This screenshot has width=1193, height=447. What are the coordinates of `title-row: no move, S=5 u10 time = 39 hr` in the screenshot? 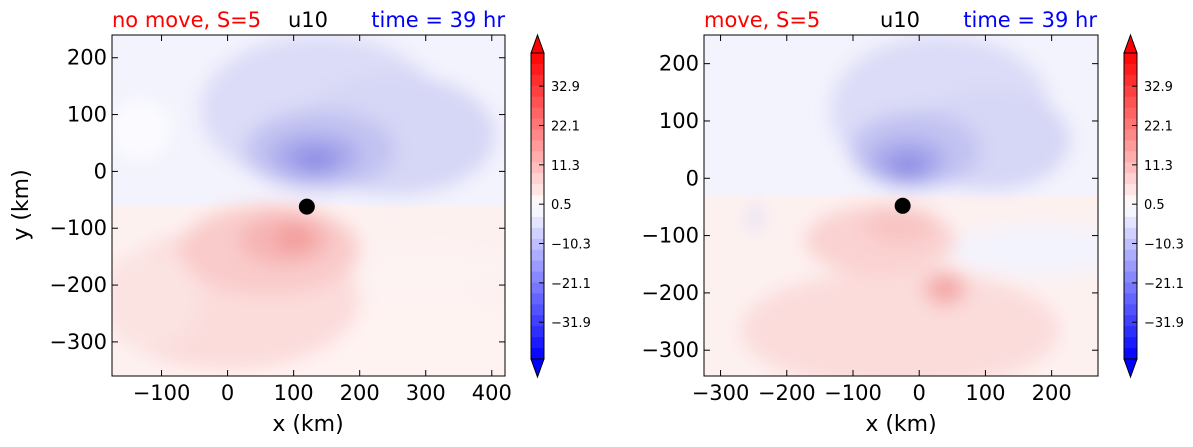 It's located at (308, 20).